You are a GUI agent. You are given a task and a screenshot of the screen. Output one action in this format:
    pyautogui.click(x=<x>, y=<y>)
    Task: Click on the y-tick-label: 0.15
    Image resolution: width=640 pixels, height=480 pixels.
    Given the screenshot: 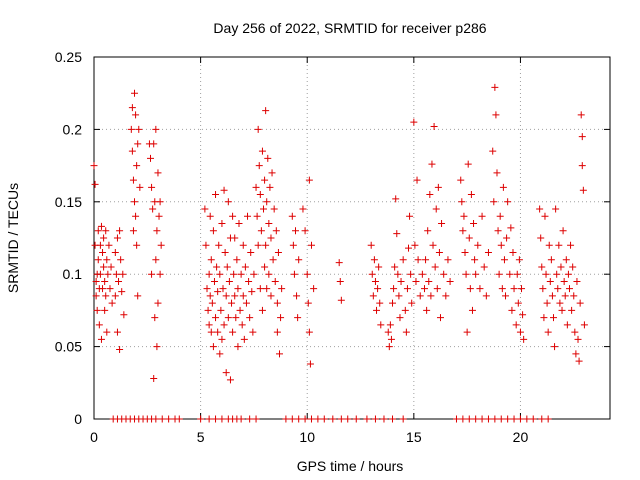 What is the action you would take?
    pyautogui.click(x=68, y=202)
    